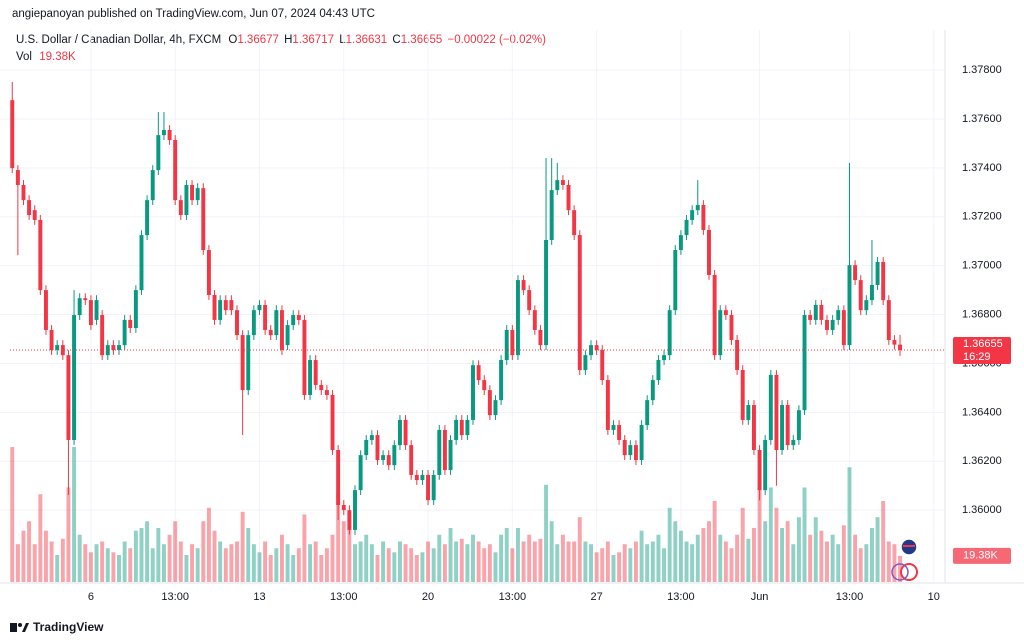  I want to click on volume-legend: Vol 19.38K, so click(46, 57).